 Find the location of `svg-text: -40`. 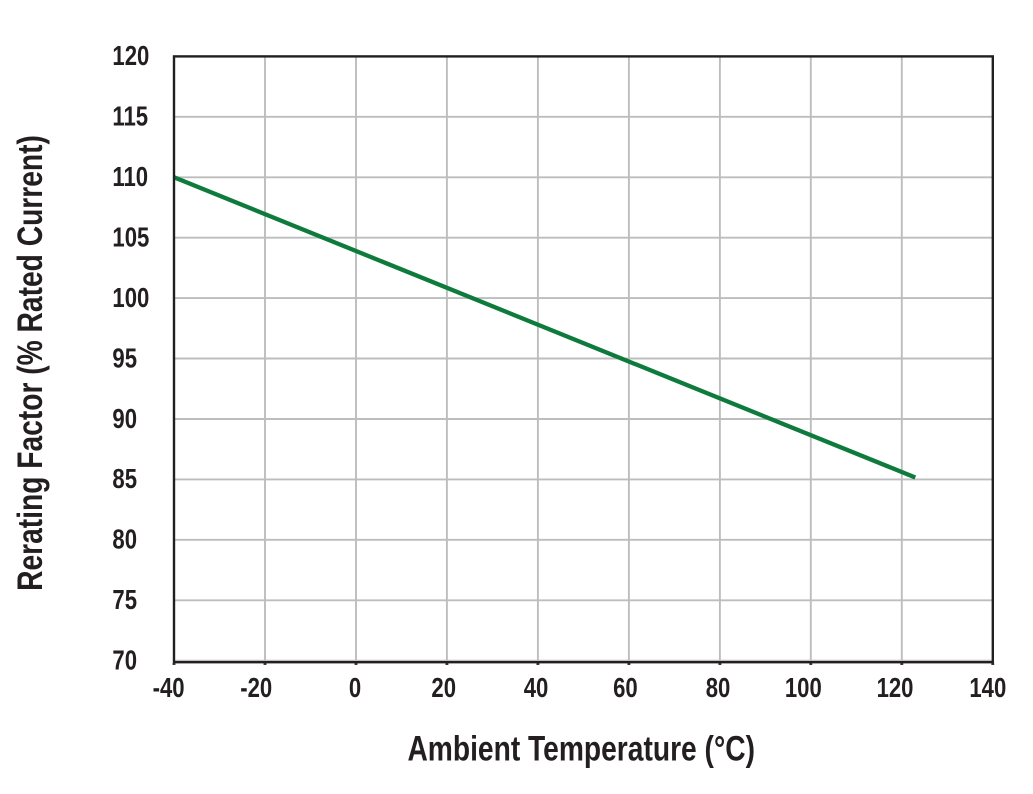

svg-text: -40 is located at coordinates (169, 687).